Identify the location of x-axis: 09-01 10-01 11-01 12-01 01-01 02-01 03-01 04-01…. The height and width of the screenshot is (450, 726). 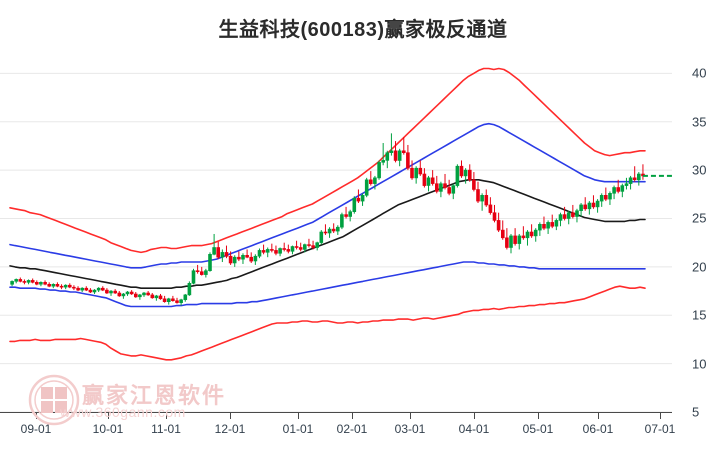
(363, 431).